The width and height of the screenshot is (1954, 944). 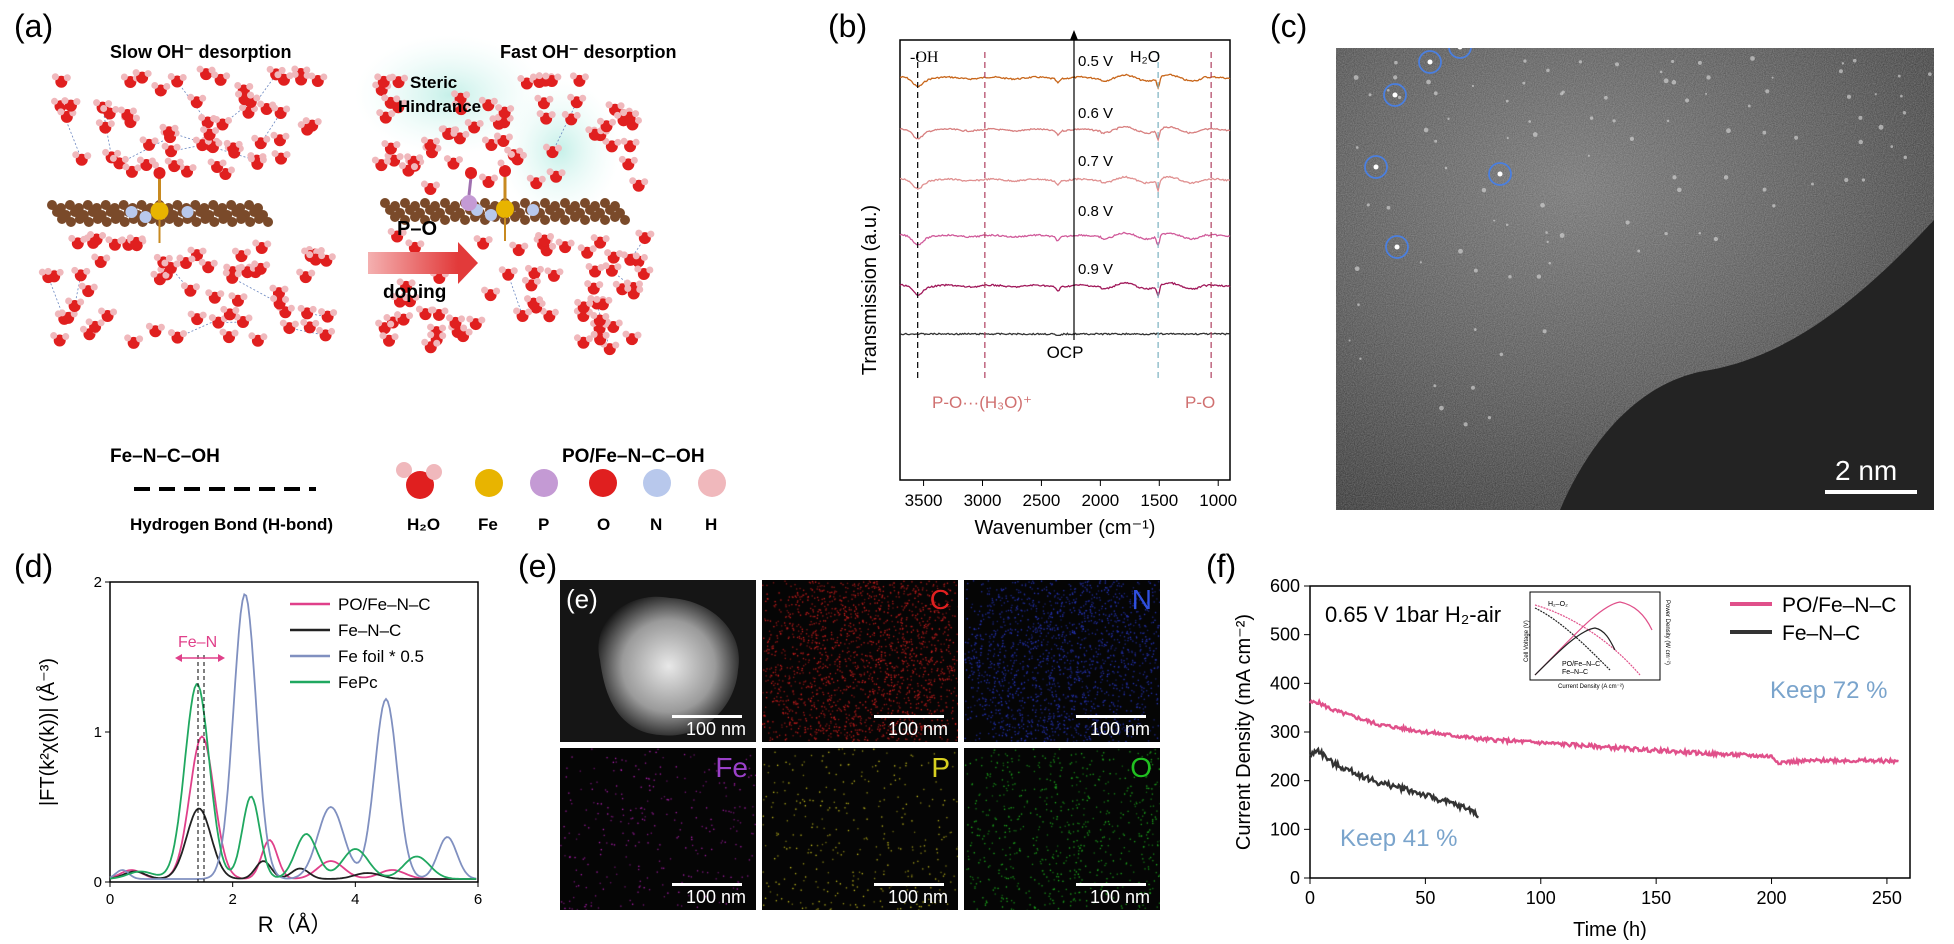 What do you see at coordinates (159, 173) in the screenshot?
I see `hydroxyl-o` at bounding box center [159, 173].